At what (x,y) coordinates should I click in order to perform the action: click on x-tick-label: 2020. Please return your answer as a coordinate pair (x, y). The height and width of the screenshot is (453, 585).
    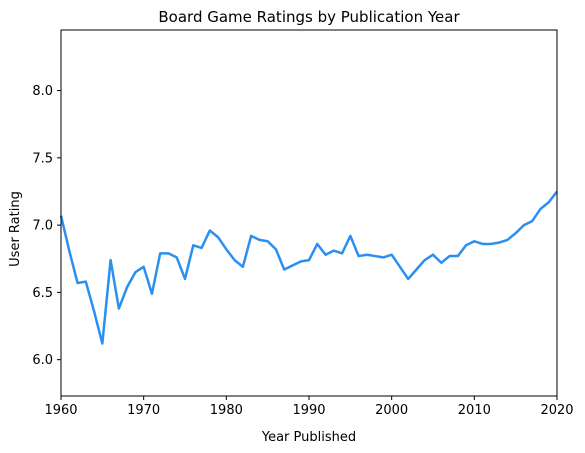
    Looking at the image, I should click on (556, 410).